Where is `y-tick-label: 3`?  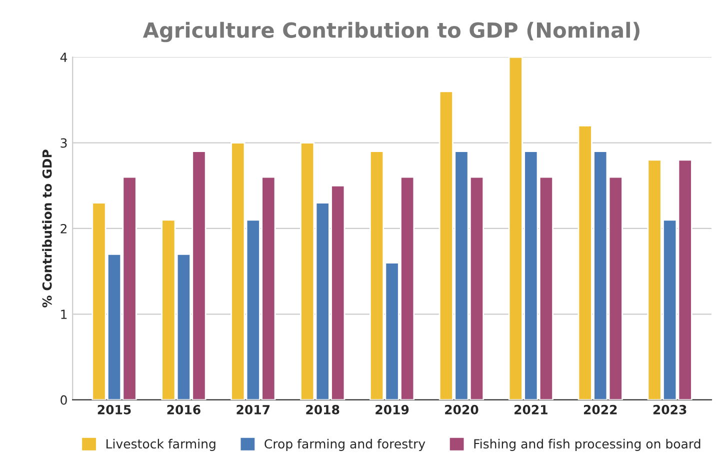 y-tick-label: 3 is located at coordinates (63, 143).